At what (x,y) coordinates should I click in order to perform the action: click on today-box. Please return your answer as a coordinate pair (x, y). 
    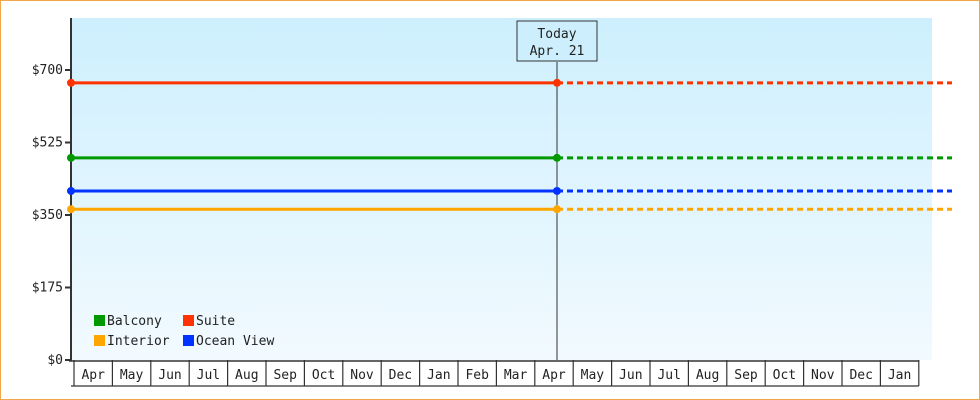
    Looking at the image, I should click on (557, 41).